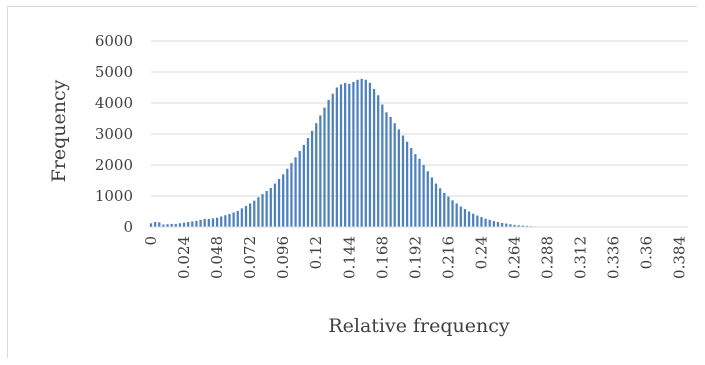  I want to click on y-tick-label: 0, so click(128, 227).